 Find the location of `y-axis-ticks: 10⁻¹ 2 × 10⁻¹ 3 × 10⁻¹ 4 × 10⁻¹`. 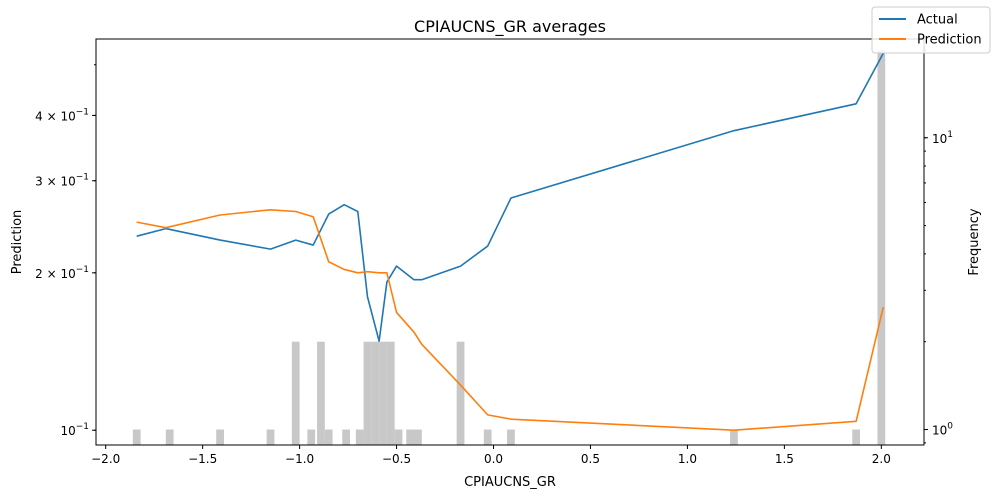

y-axis-ticks: 10⁻¹ 2 × 10⁻¹ 3 × 10⁻¹ 4 × 10⁻¹ is located at coordinates (65, 251).